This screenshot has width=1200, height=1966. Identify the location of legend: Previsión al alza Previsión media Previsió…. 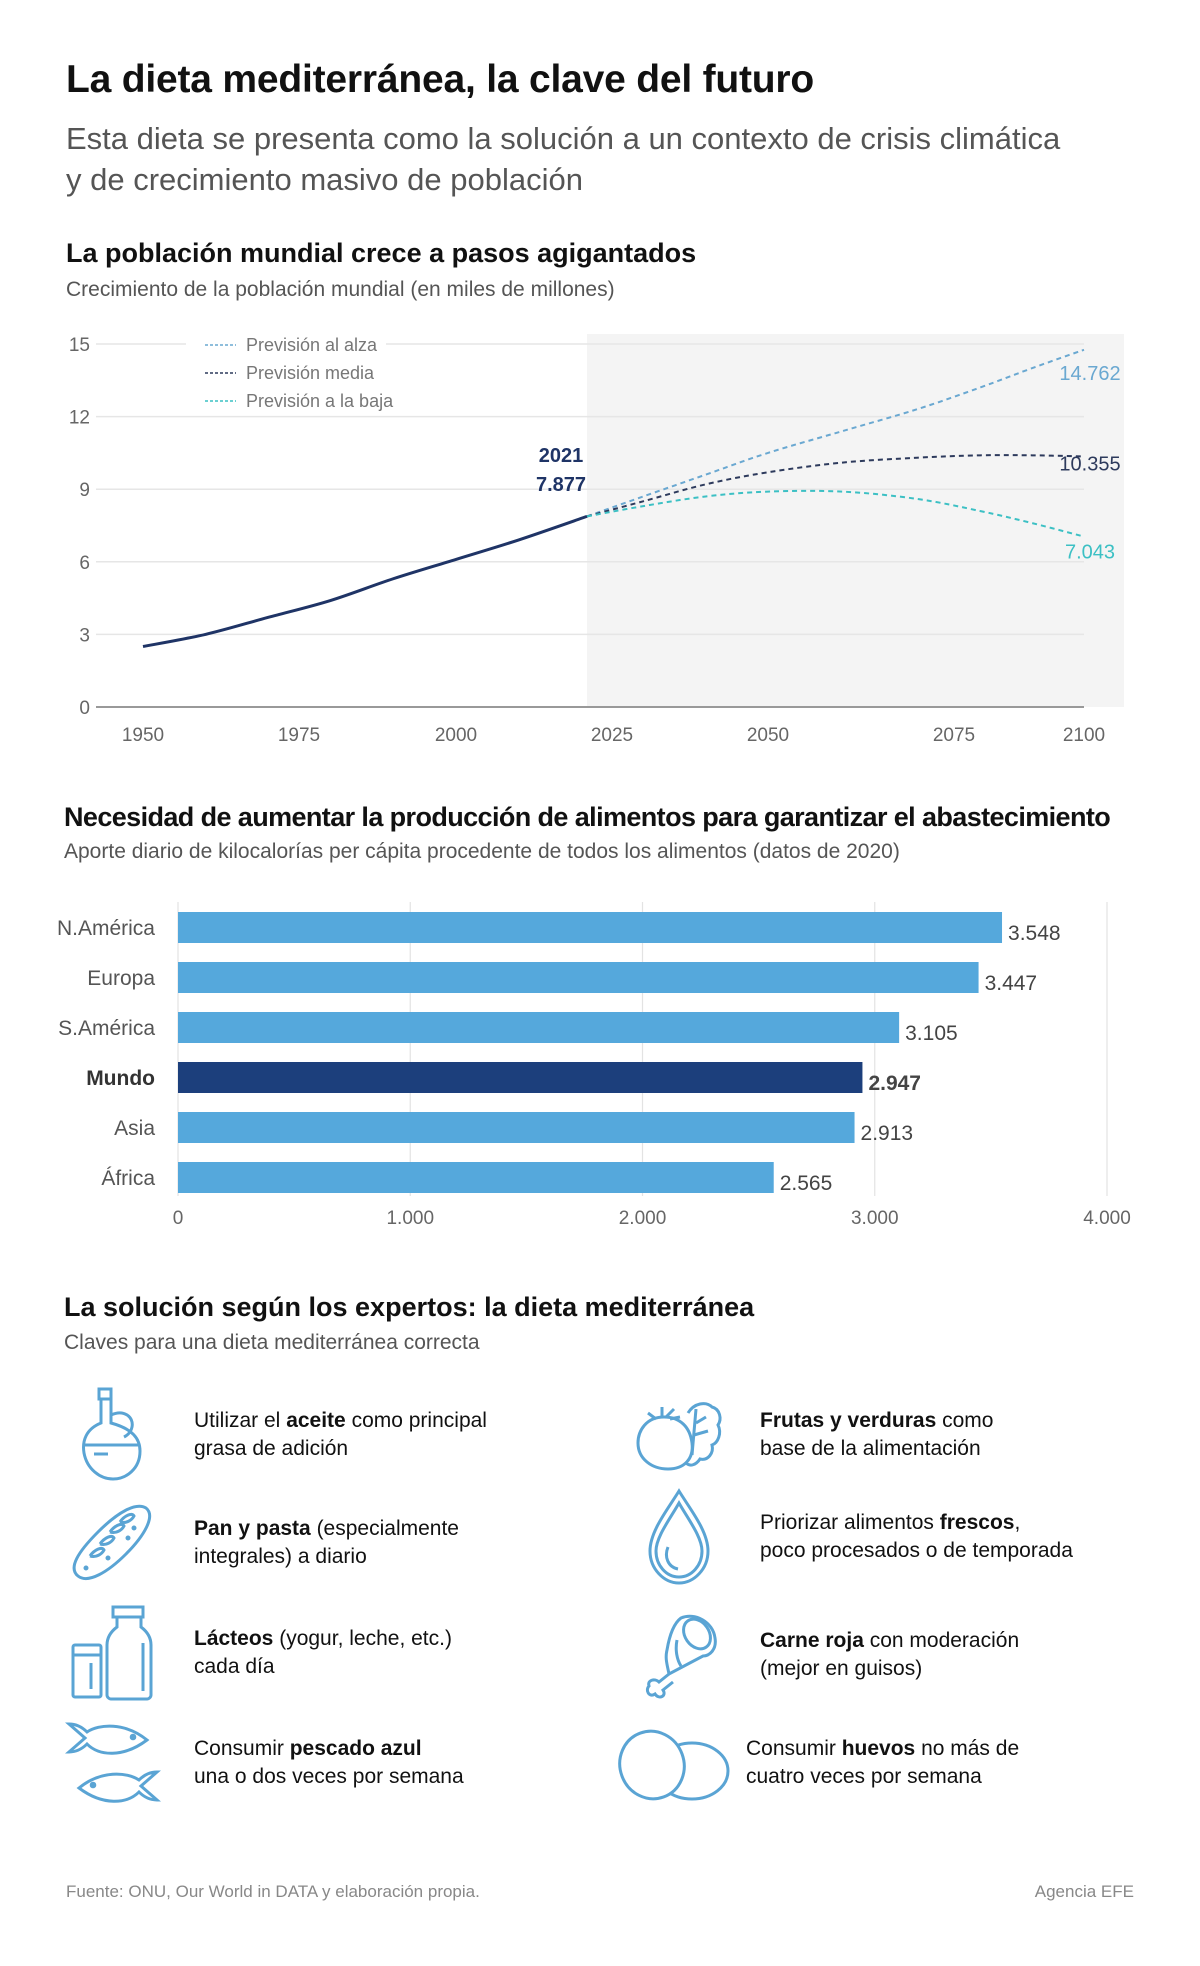
(290, 371).